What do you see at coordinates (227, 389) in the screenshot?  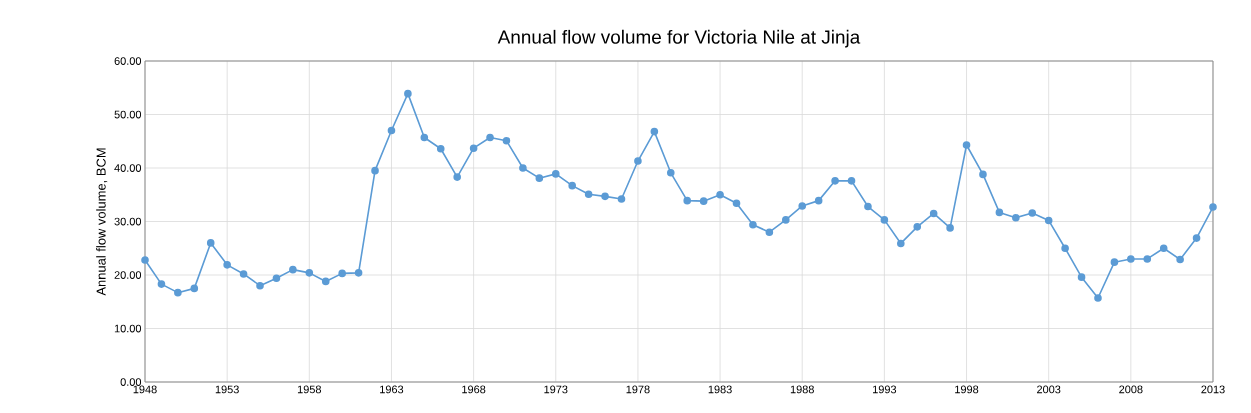 I see `x-tick-label: 1953` at bounding box center [227, 389].